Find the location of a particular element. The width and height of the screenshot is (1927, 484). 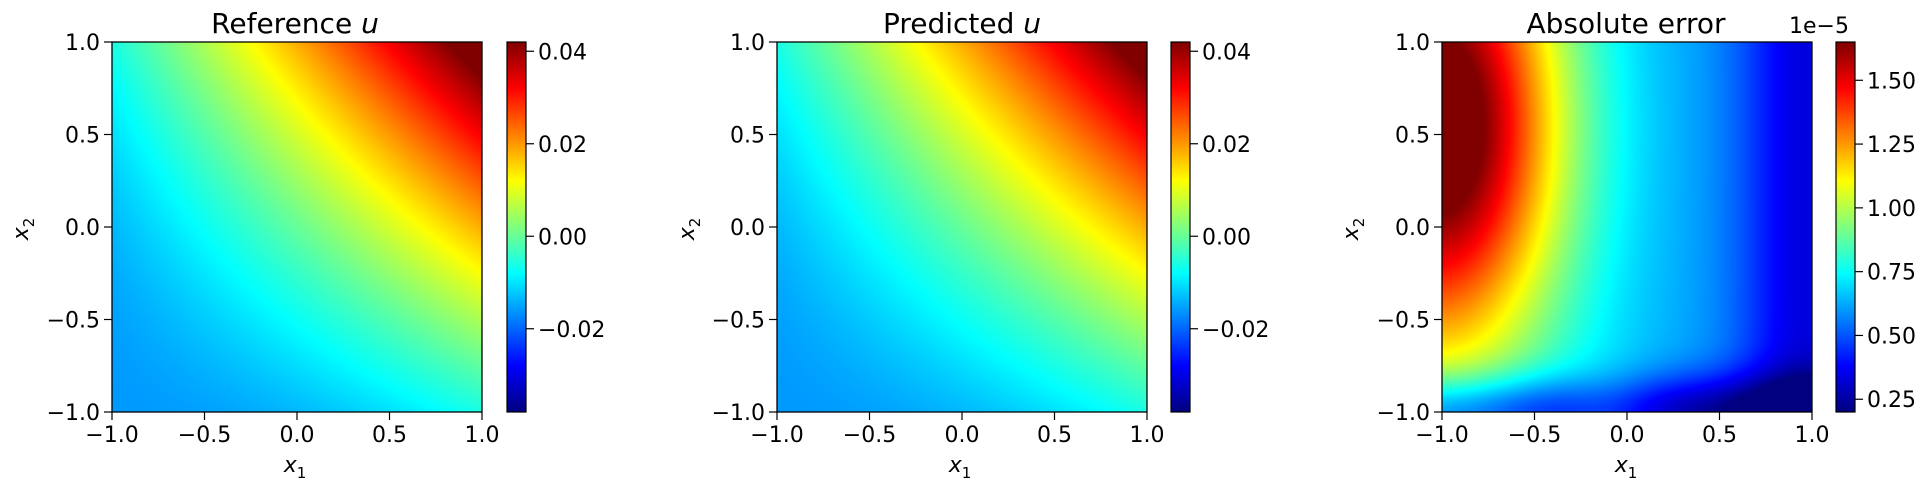

colorbar-offset-label: 1e−5 is located at coordinates (1819, 26).